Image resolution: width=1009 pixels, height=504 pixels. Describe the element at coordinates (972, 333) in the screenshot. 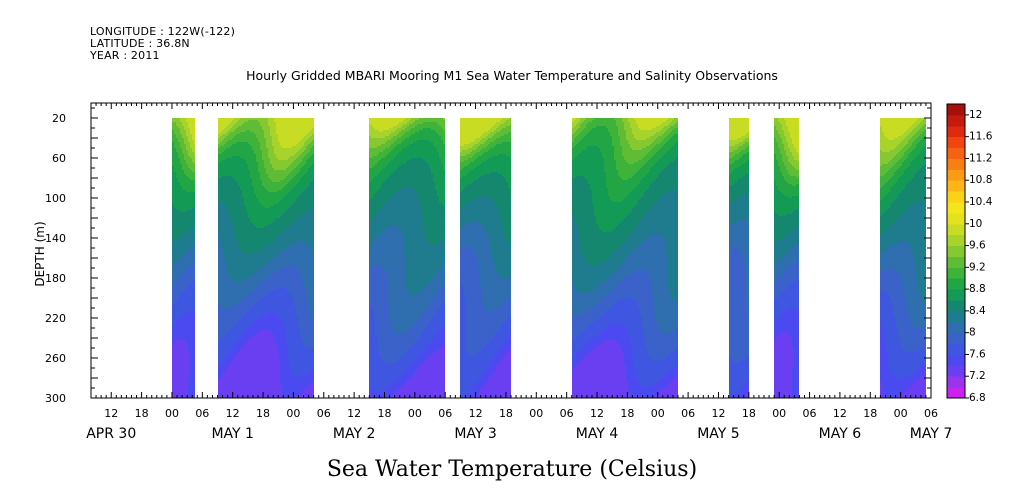

I see `colorbar-label: 8` at that location.